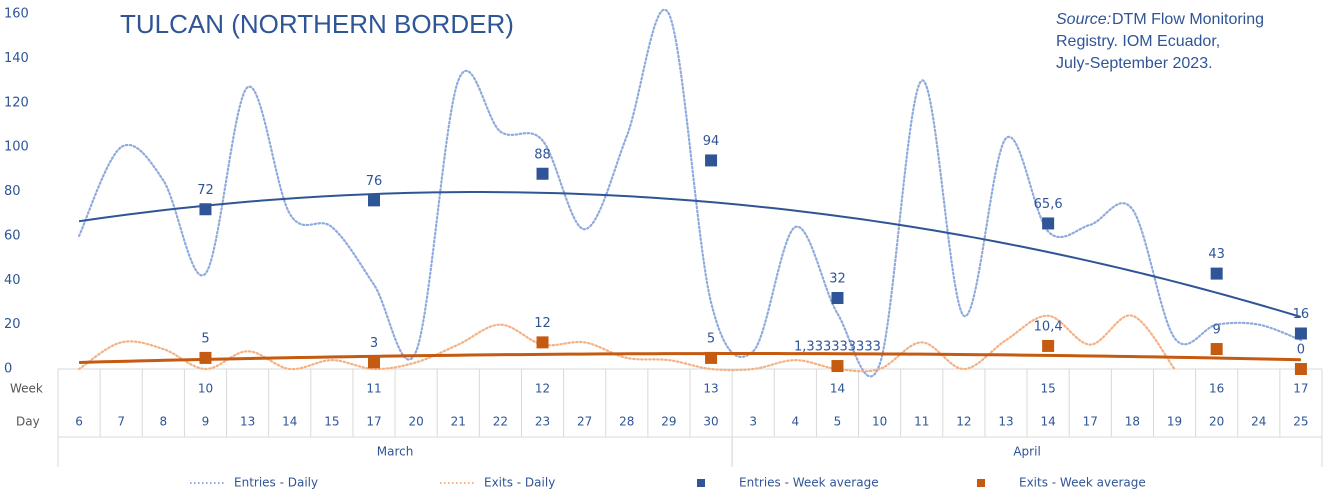 The image size is (1325, 495). What do you see at coordinates (121, 422) in the screenshot?
I see `day-label: 7` at bounding box center [121, 422].